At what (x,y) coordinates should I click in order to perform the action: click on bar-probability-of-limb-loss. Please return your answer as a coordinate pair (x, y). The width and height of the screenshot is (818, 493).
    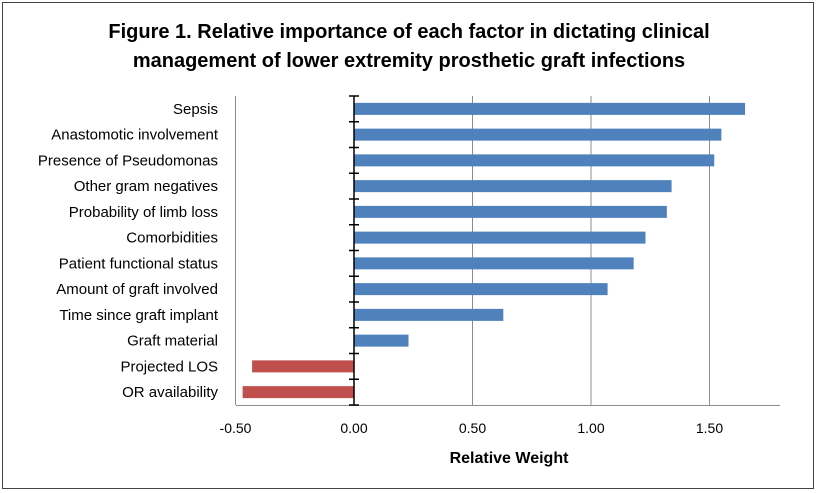
    Looking at the image, I should click on (510, 211).